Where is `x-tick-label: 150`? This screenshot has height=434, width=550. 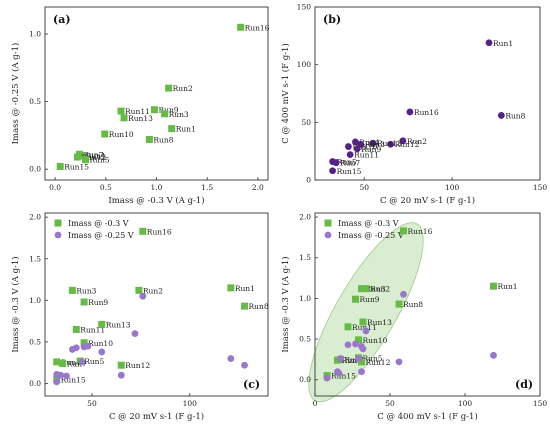 x-tick-label: 150 is located at coordinates (540, 403).